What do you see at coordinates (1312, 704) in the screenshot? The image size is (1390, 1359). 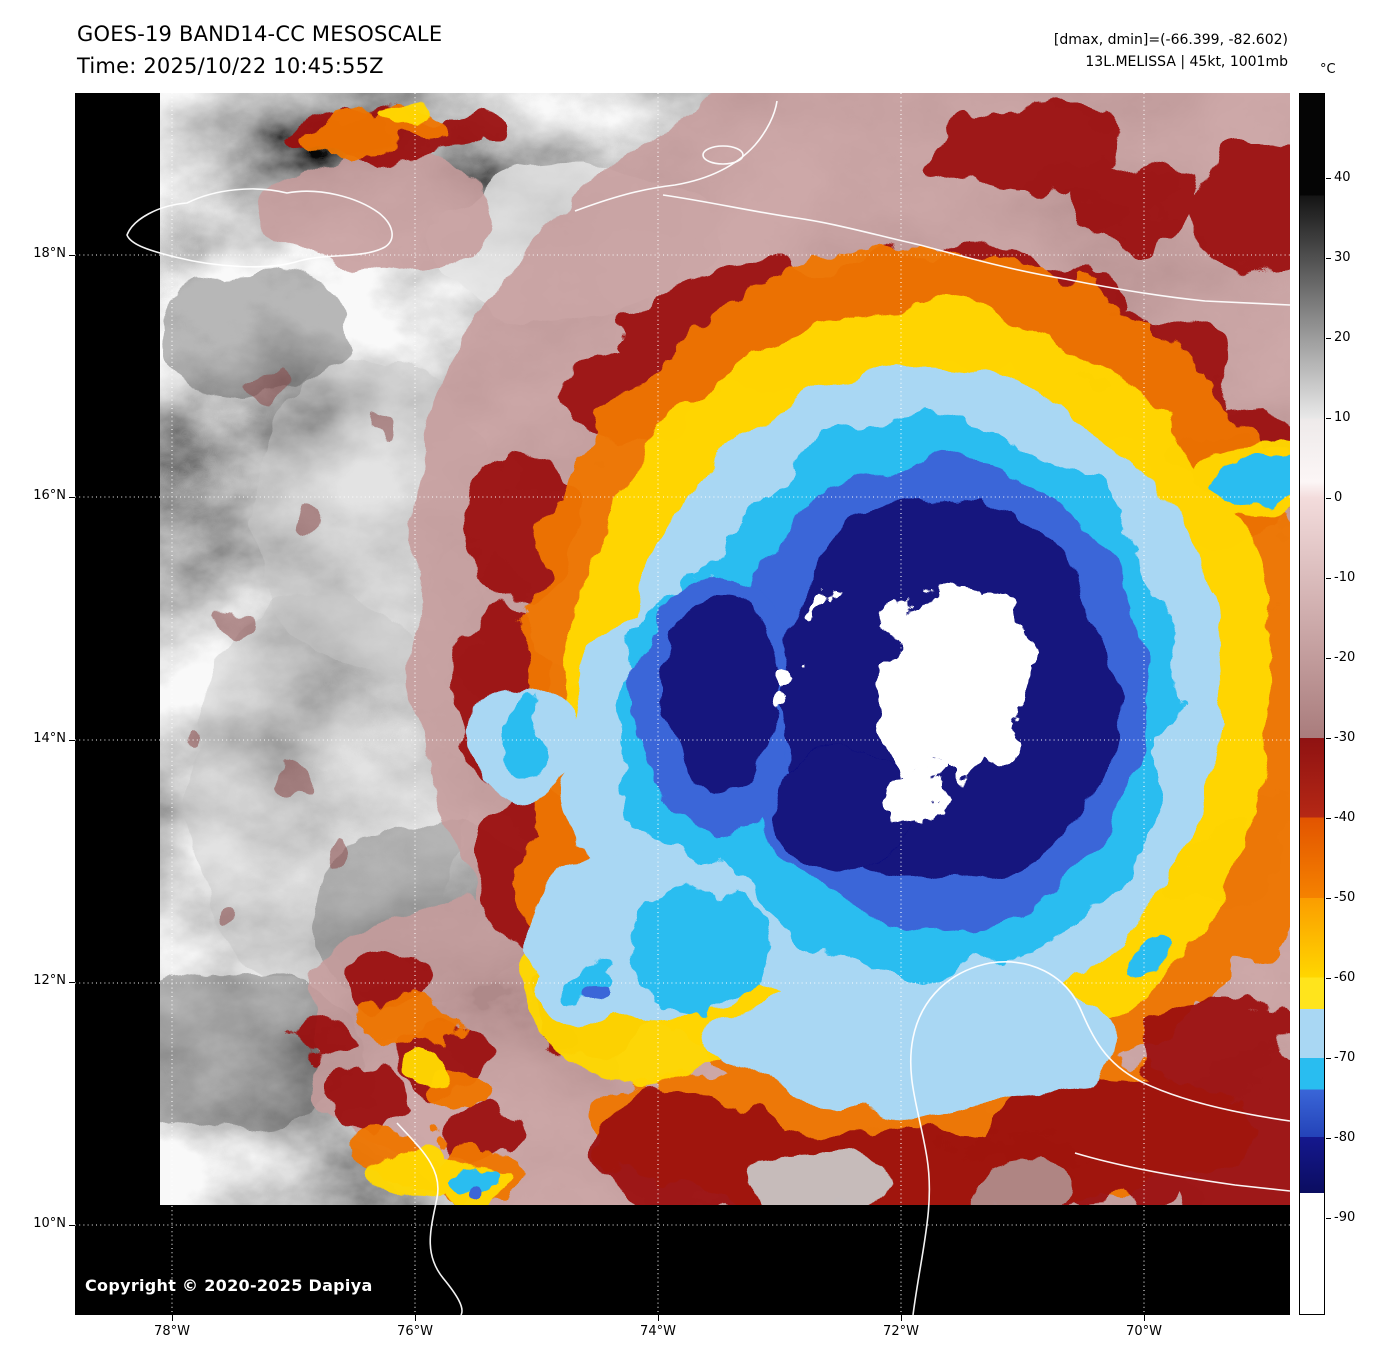 I see `temperature-colorbar` at bounding box center [1312, 704].